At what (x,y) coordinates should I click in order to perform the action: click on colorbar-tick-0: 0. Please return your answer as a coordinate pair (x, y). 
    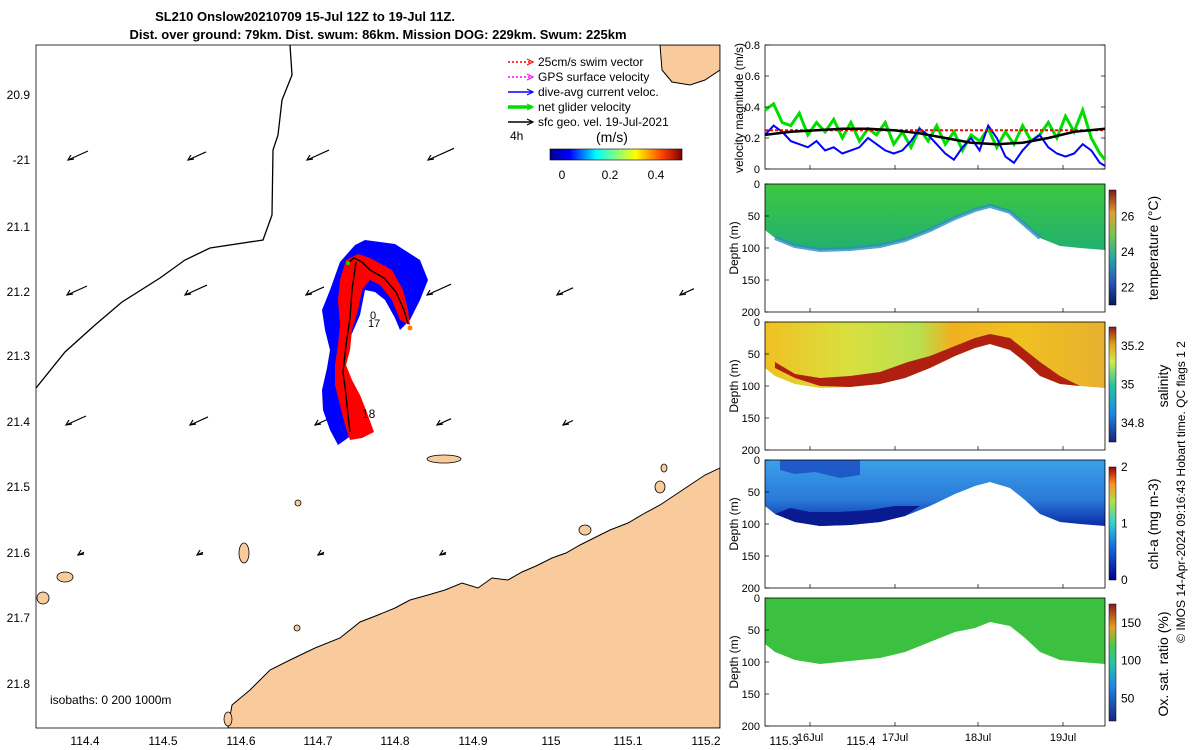
    Looking at the image, I should click on (562, 175).